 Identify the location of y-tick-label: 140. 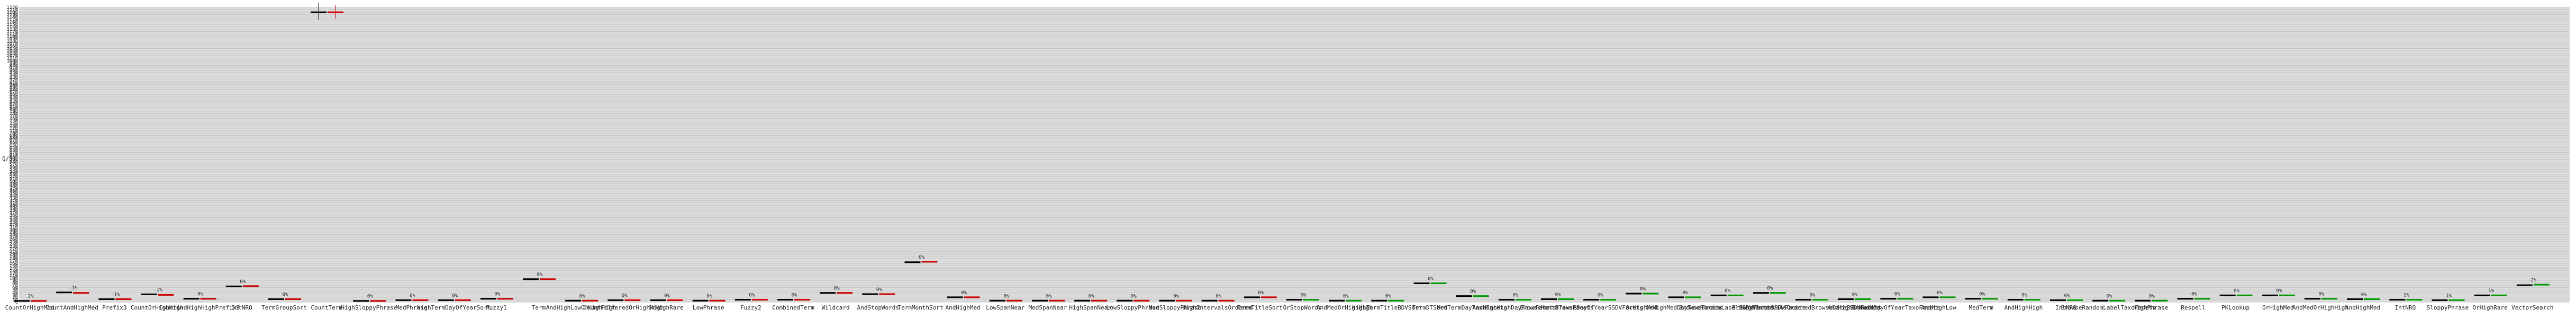
(14, 268).